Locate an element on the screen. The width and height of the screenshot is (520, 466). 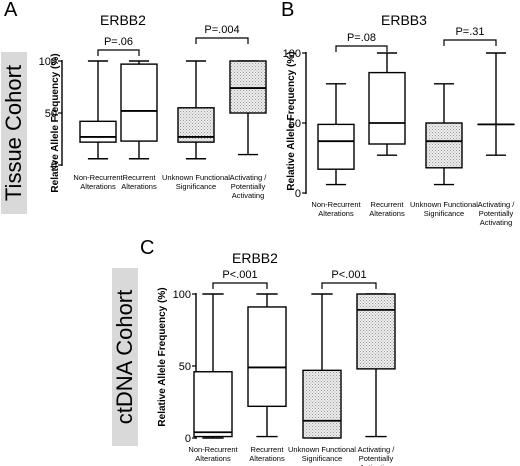
cohort-label-tissue: Tissue Cohort is located at coordinates (14, 133).